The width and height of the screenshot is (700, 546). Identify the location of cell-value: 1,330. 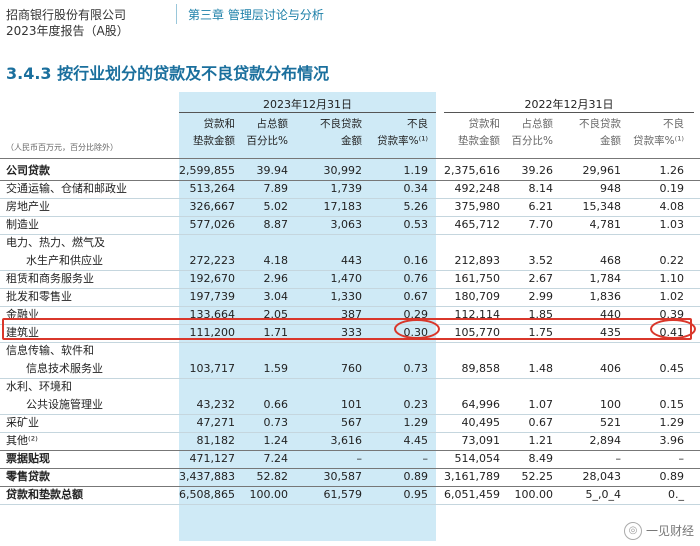
(346, 296).